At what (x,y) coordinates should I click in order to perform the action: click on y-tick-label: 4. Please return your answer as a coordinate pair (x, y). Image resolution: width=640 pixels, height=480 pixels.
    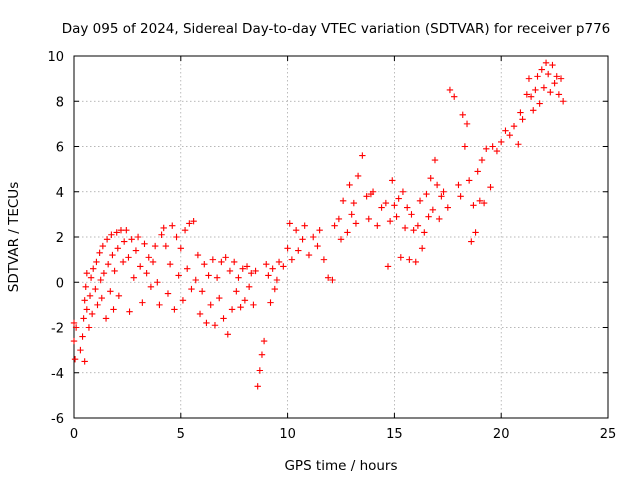
    Looking at the image, I should click on (60, 193).